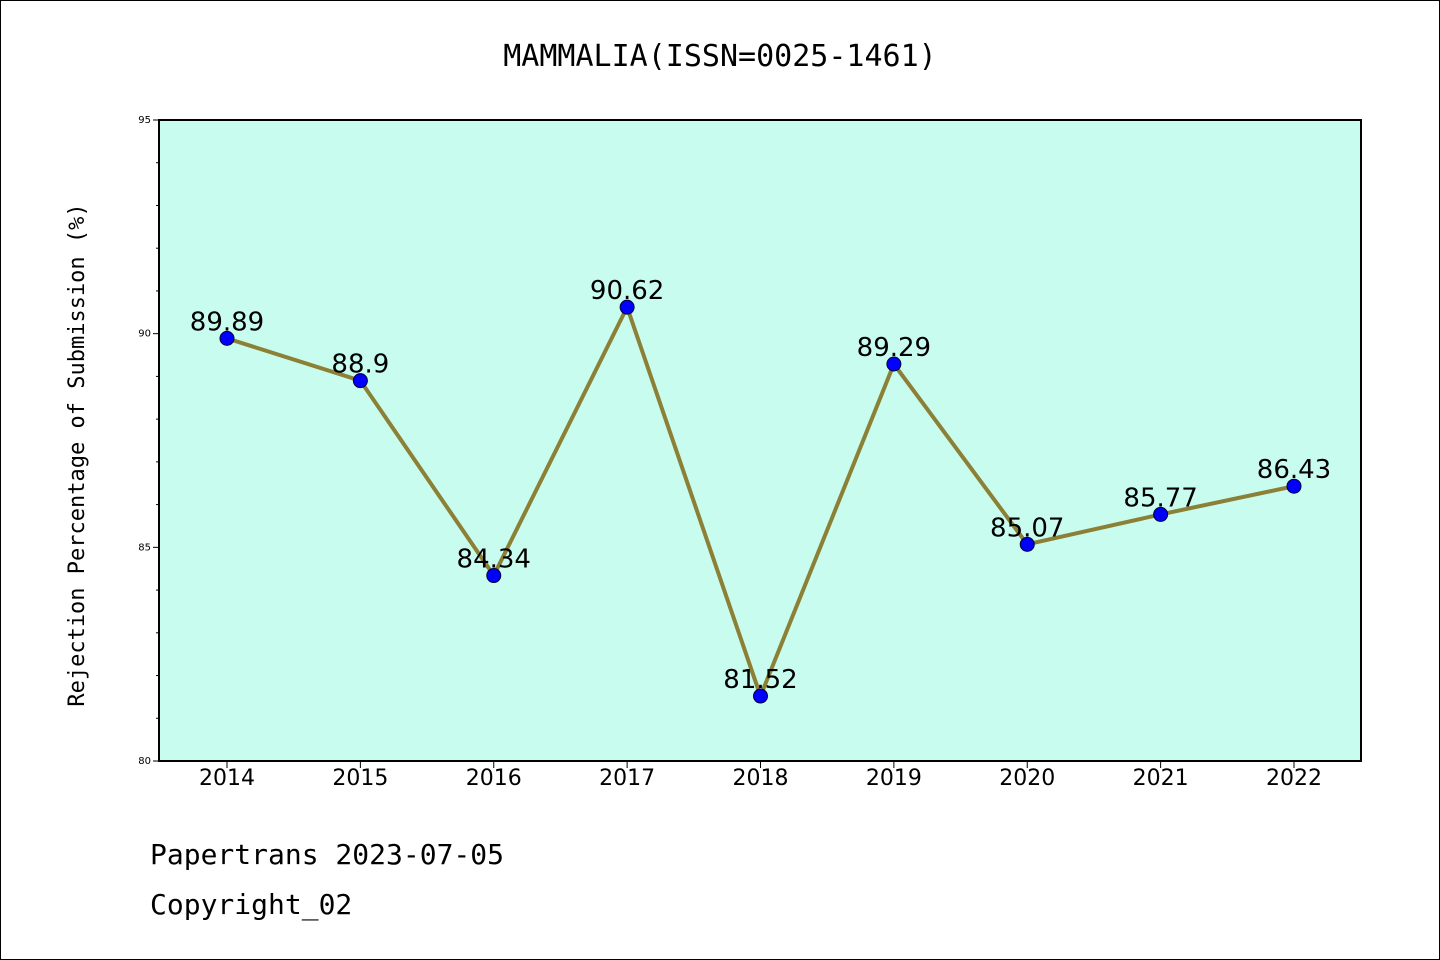 This screenshot has height=960, width=1440. Describe the element at coordinates (760, 680) in the screenshot. I see `data-label: 81.52` at that location.